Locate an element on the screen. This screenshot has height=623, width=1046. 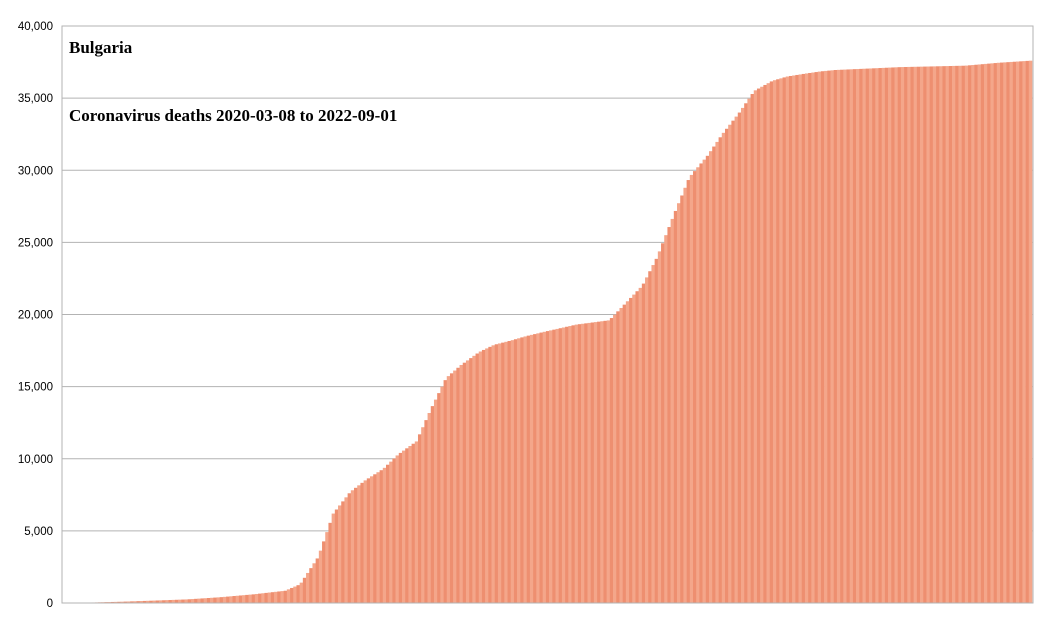
y-tick-label: 15,000 is located at coordinates (35, 388).